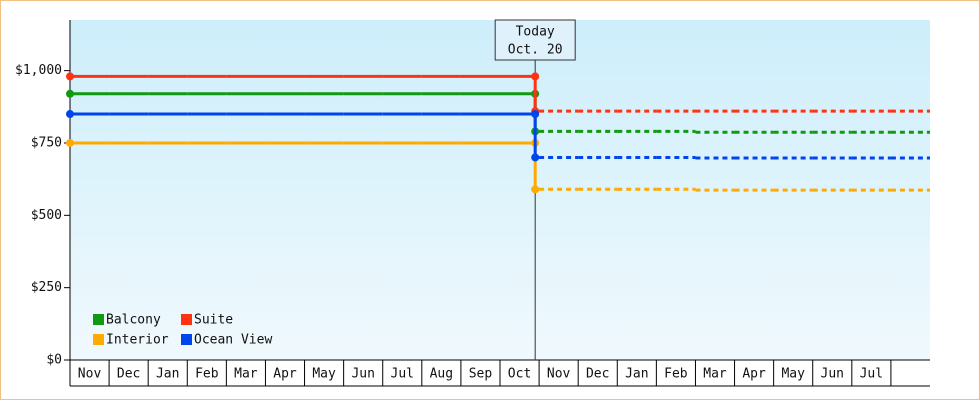 This screenshot has height=400, width=980. I want to click on today-box, so click(535, 40).